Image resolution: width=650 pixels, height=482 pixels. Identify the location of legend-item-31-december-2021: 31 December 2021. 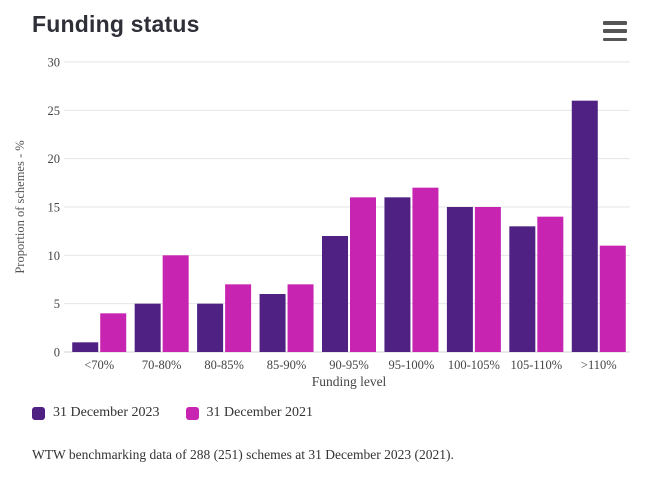
(249, 413).